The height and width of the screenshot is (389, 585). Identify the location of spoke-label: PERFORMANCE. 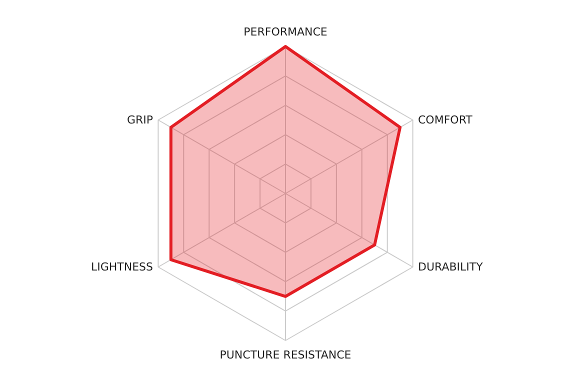
(286, 32).